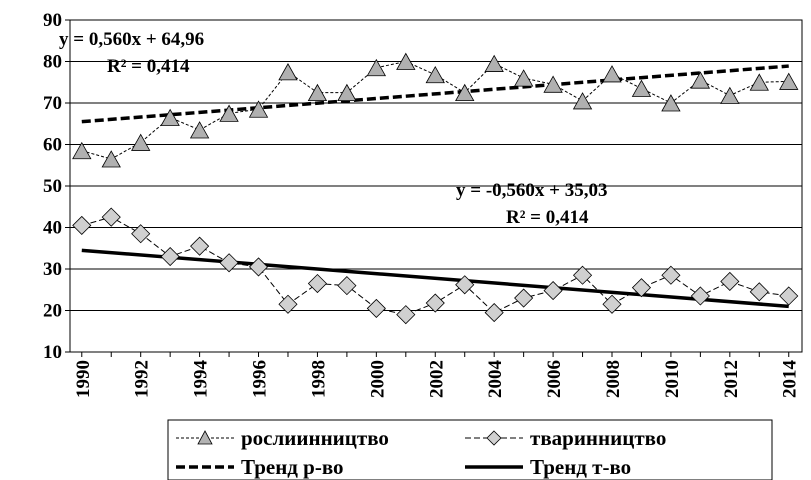  I want to click on trend-line-crops, so click(435, 94).